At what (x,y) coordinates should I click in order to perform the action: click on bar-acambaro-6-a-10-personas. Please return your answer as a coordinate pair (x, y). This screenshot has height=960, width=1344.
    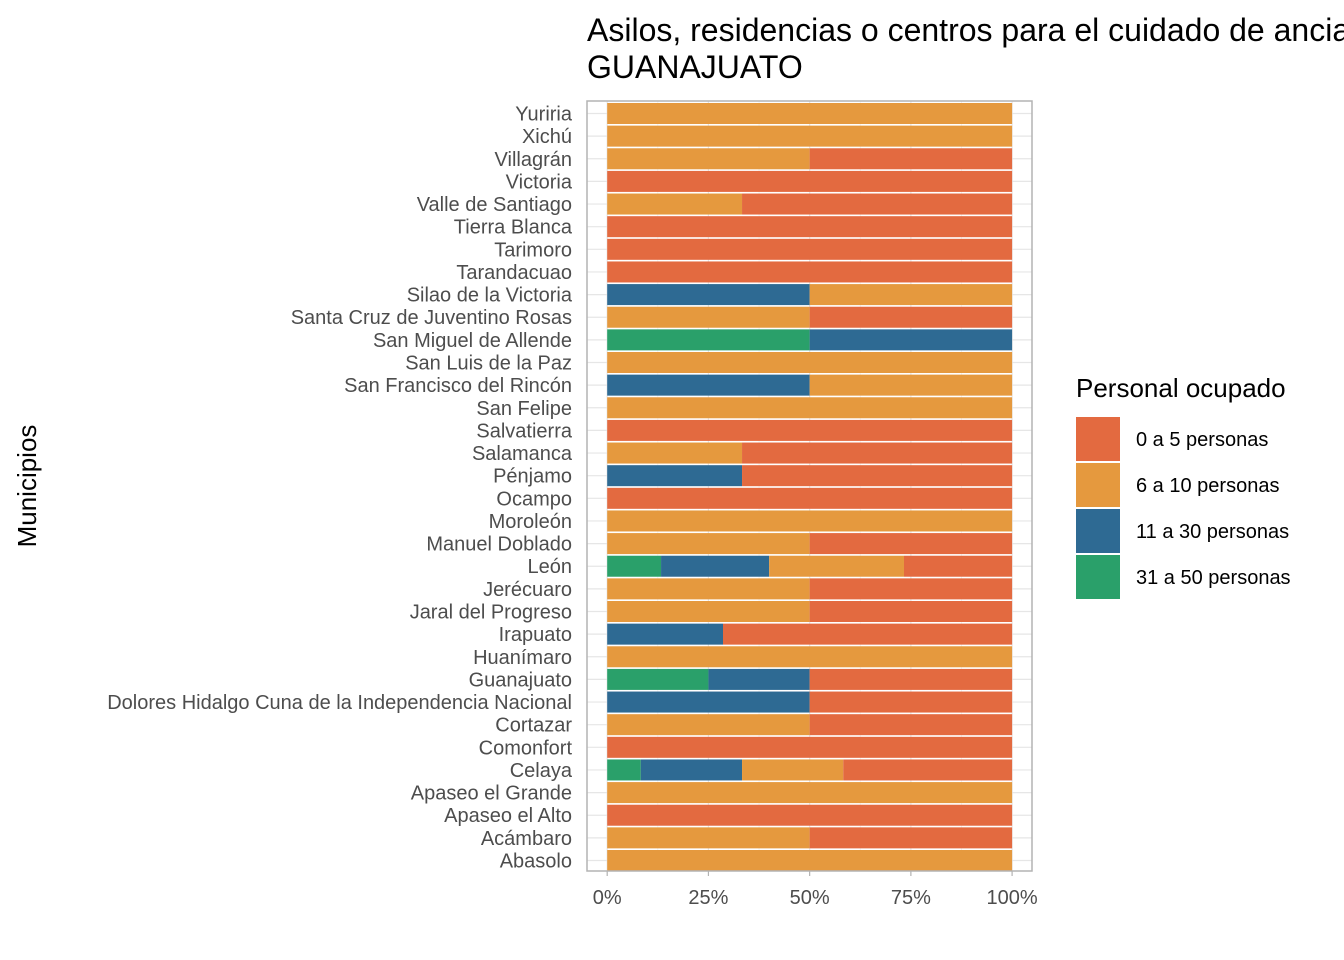
    Looking at the image, I should click on (708, 838).